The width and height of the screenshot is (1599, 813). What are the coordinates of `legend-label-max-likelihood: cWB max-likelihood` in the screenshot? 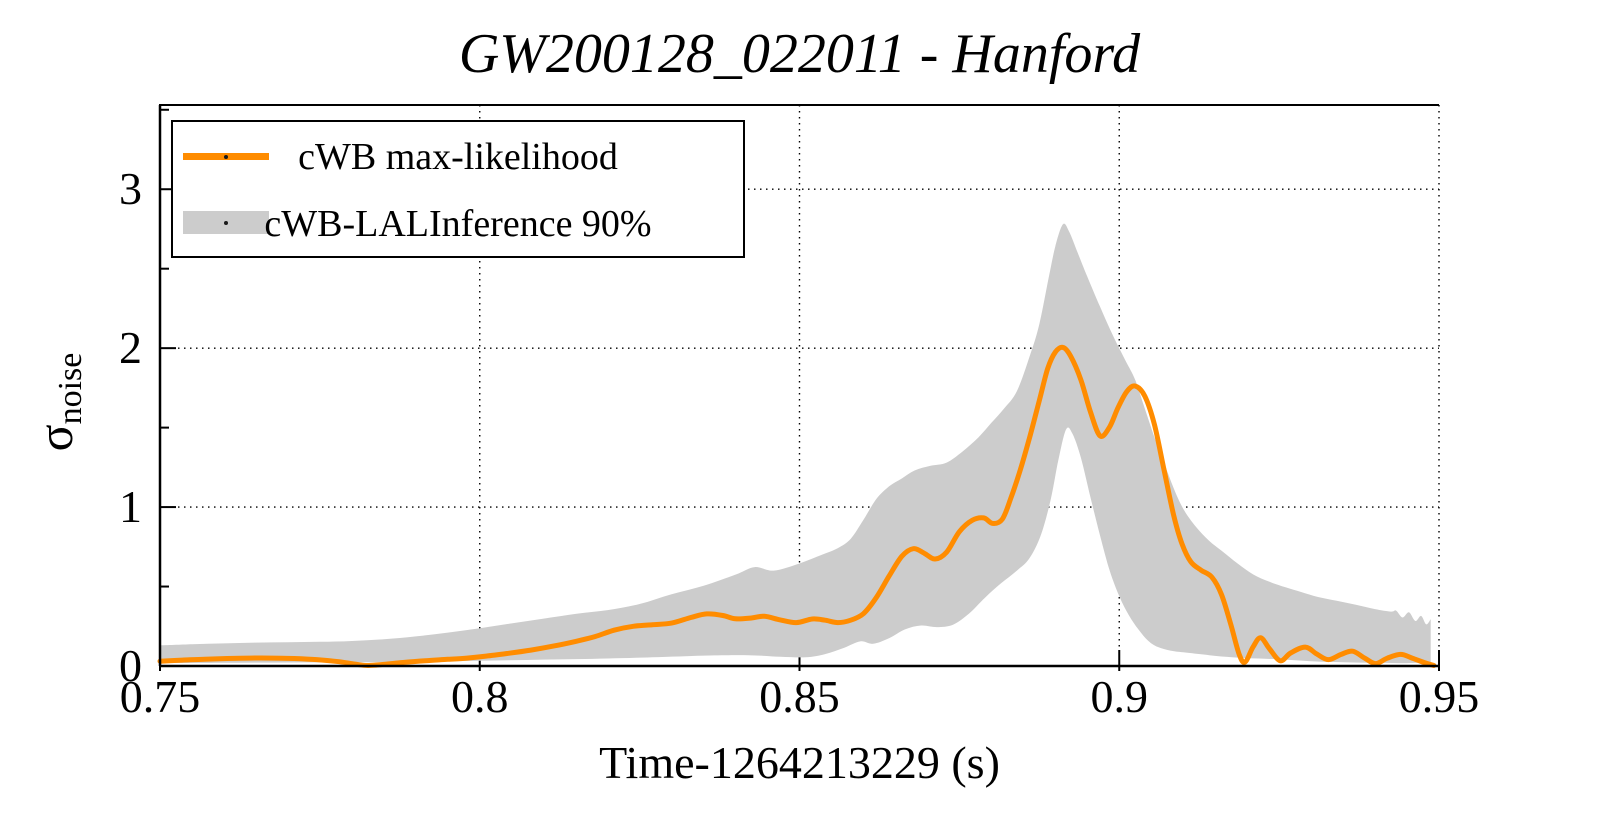 It's located at (458, 157).